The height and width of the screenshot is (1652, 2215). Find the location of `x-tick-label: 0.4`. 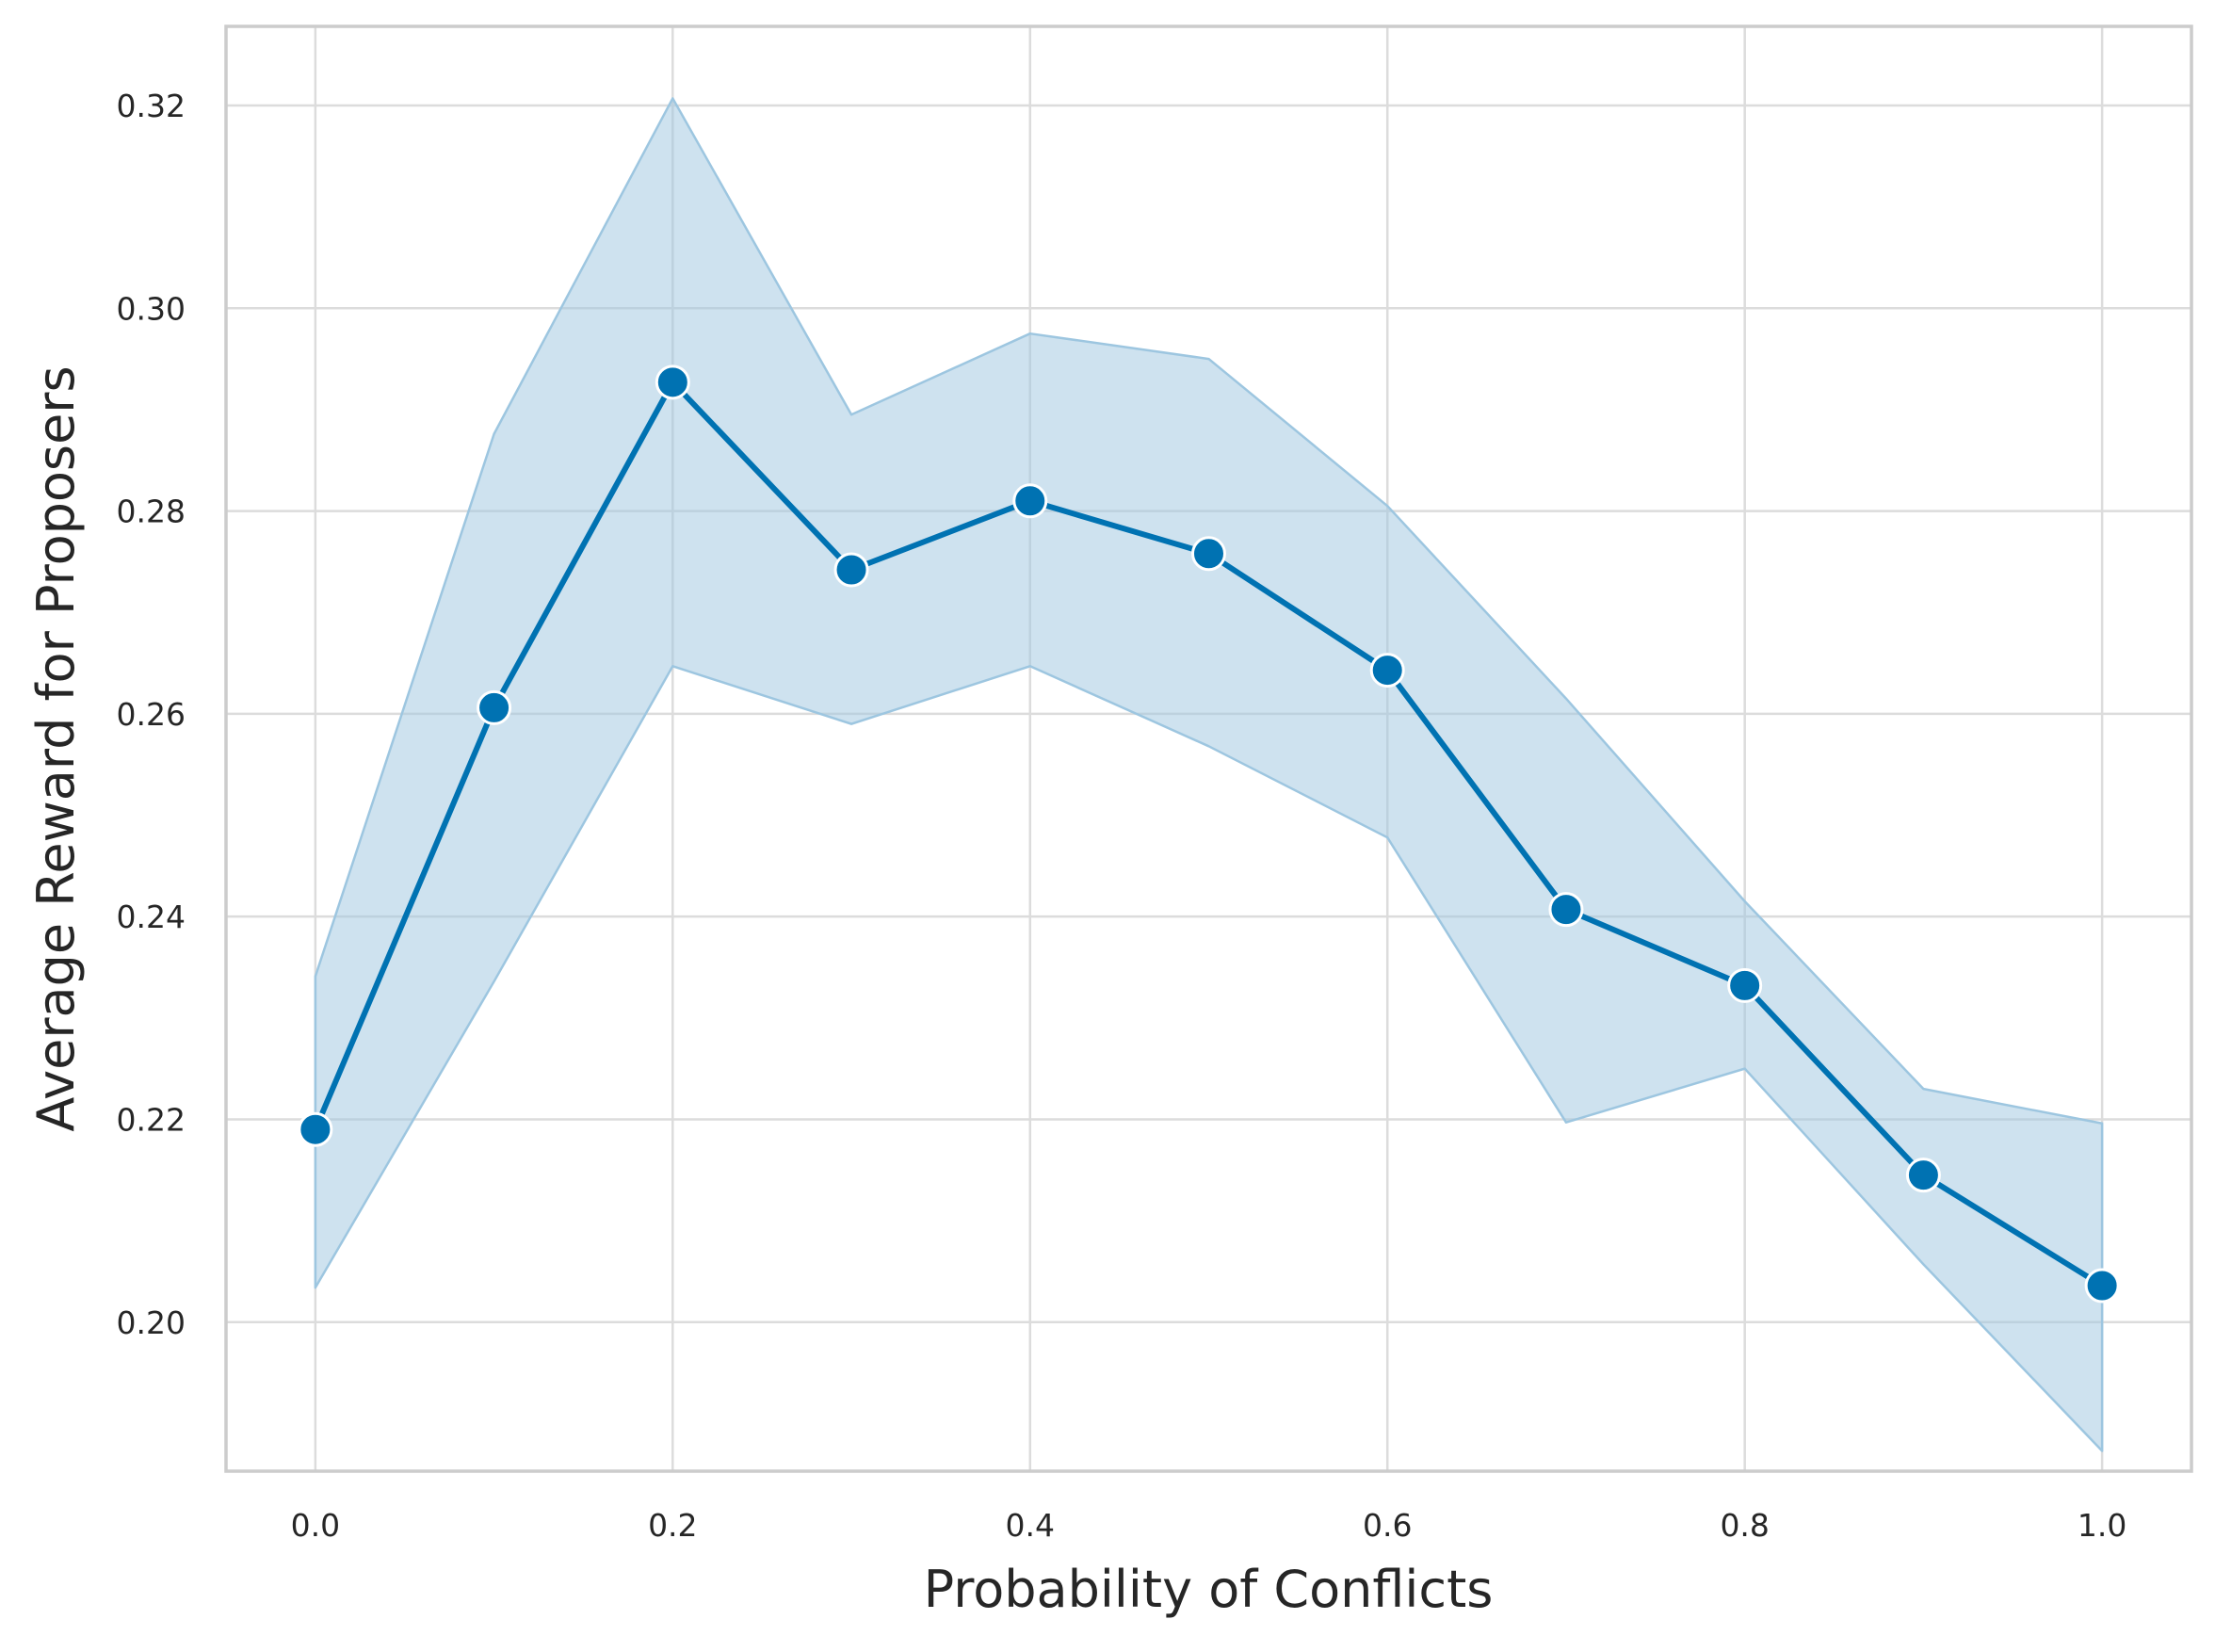

x-tick-label: 0.4 is located at coordinates (1030, 1525).